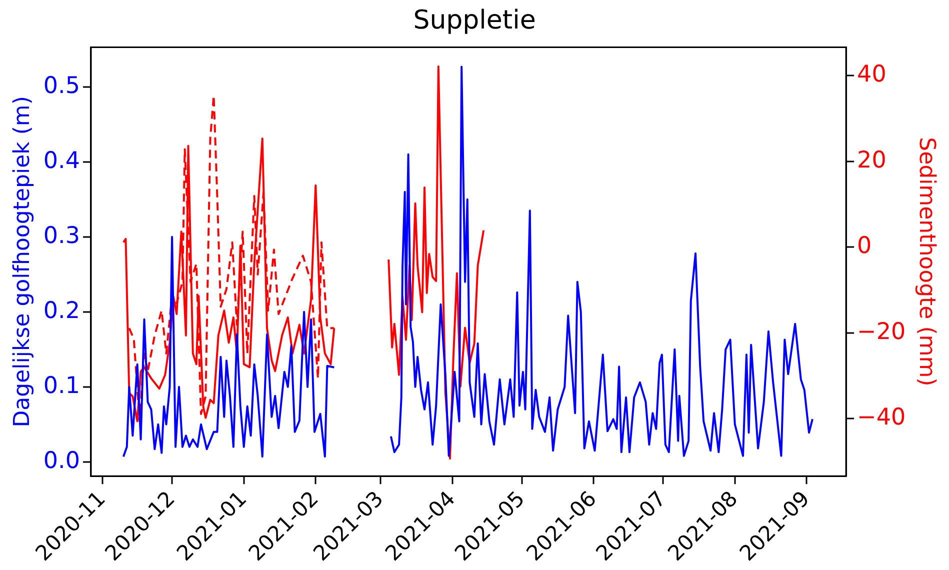 The width and height of the screenshot is (949, 570). What do you see at coordinates (61, 85) in the screenshot?
I see `y-tick-label: 0.5` at bounding box center [61, 85].